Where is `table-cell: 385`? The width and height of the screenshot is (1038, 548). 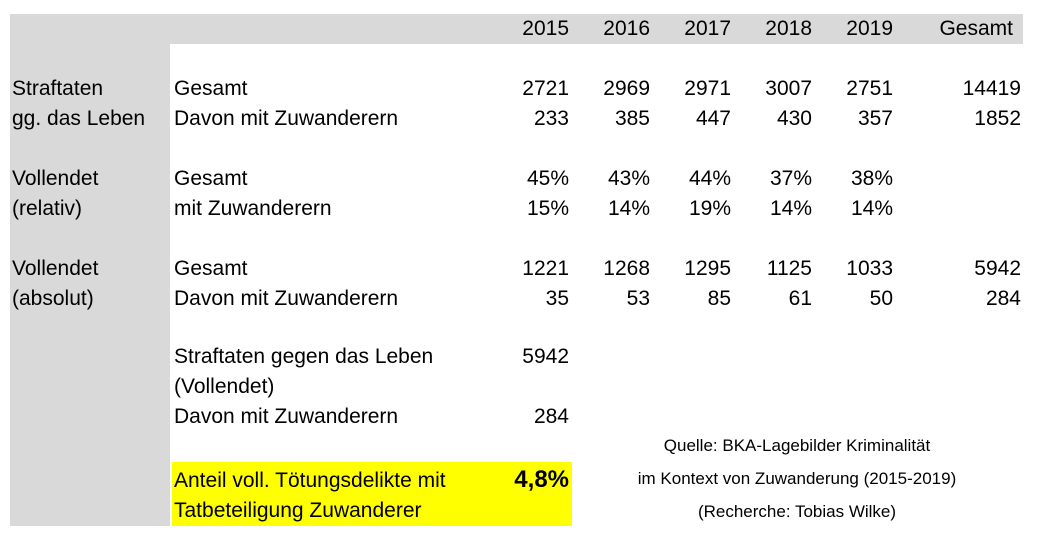 table-cell: 385 is located at coordinates (632, 118).